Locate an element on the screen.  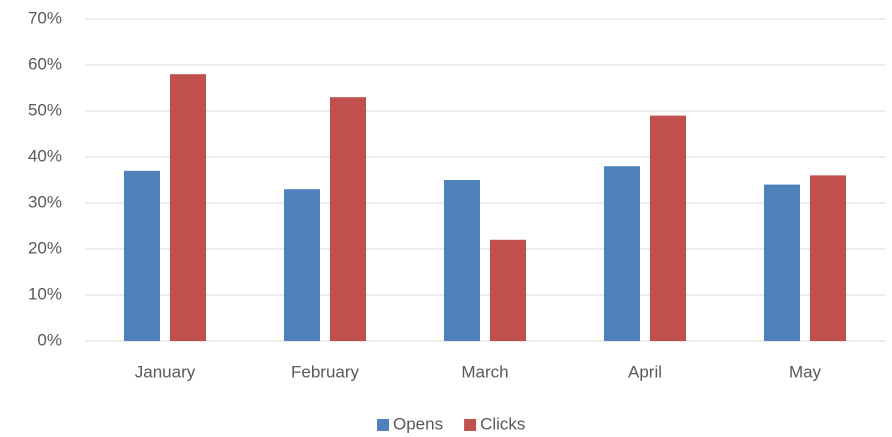
x-tick-label: May is located at coordinates (805, 371).